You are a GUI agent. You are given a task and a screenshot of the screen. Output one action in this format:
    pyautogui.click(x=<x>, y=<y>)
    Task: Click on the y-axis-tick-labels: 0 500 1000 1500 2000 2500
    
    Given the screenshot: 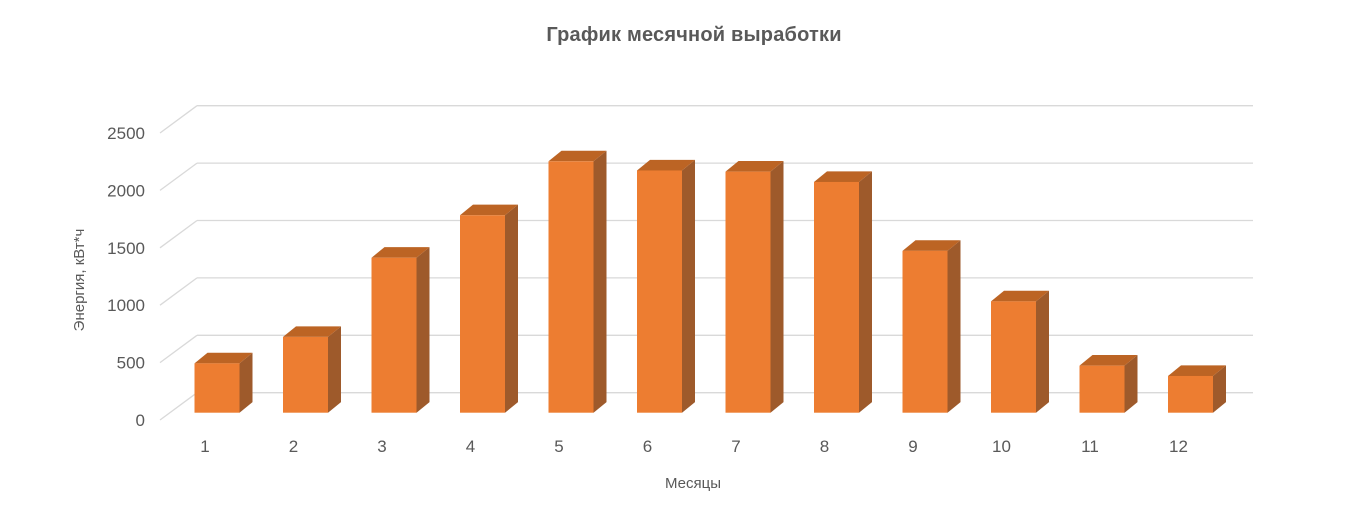 What is the action you would take?
    pyautogui.click(x=126, y=277)
    